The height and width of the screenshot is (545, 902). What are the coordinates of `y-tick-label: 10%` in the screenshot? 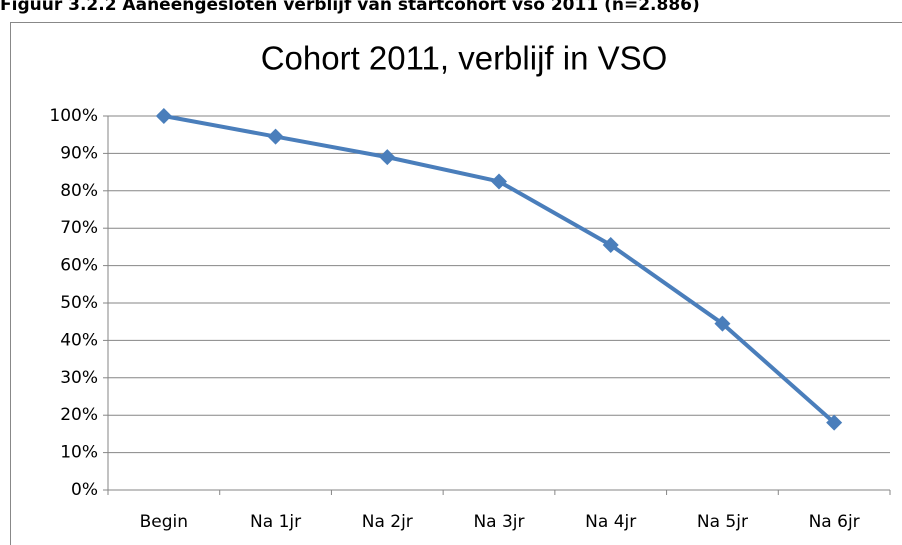 It's located at (79, 453).